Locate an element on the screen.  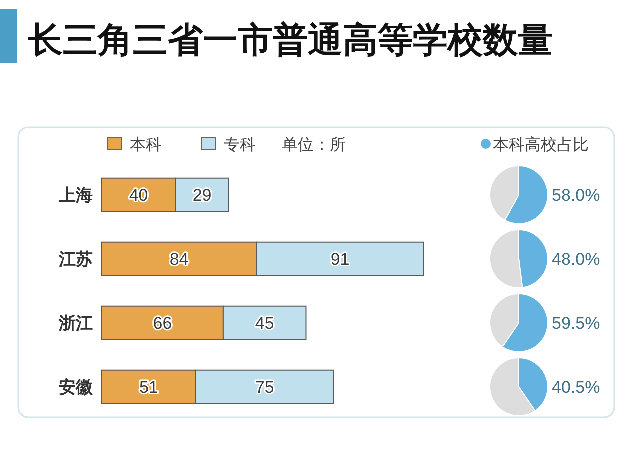
data-label: 29 is located at coordinates (202, 195).